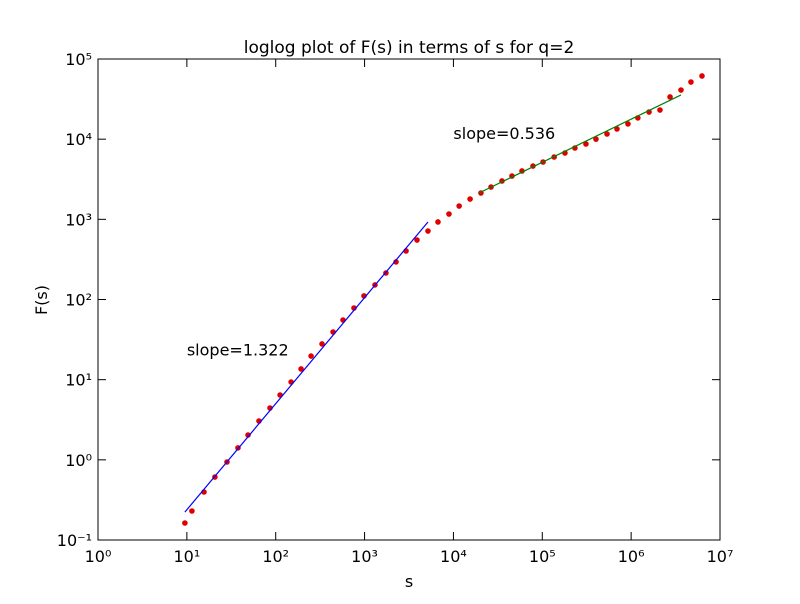 The width and height of the screenshot is (800, 604). I want to click on y-tick-label: 10¹, so click(78, 380).